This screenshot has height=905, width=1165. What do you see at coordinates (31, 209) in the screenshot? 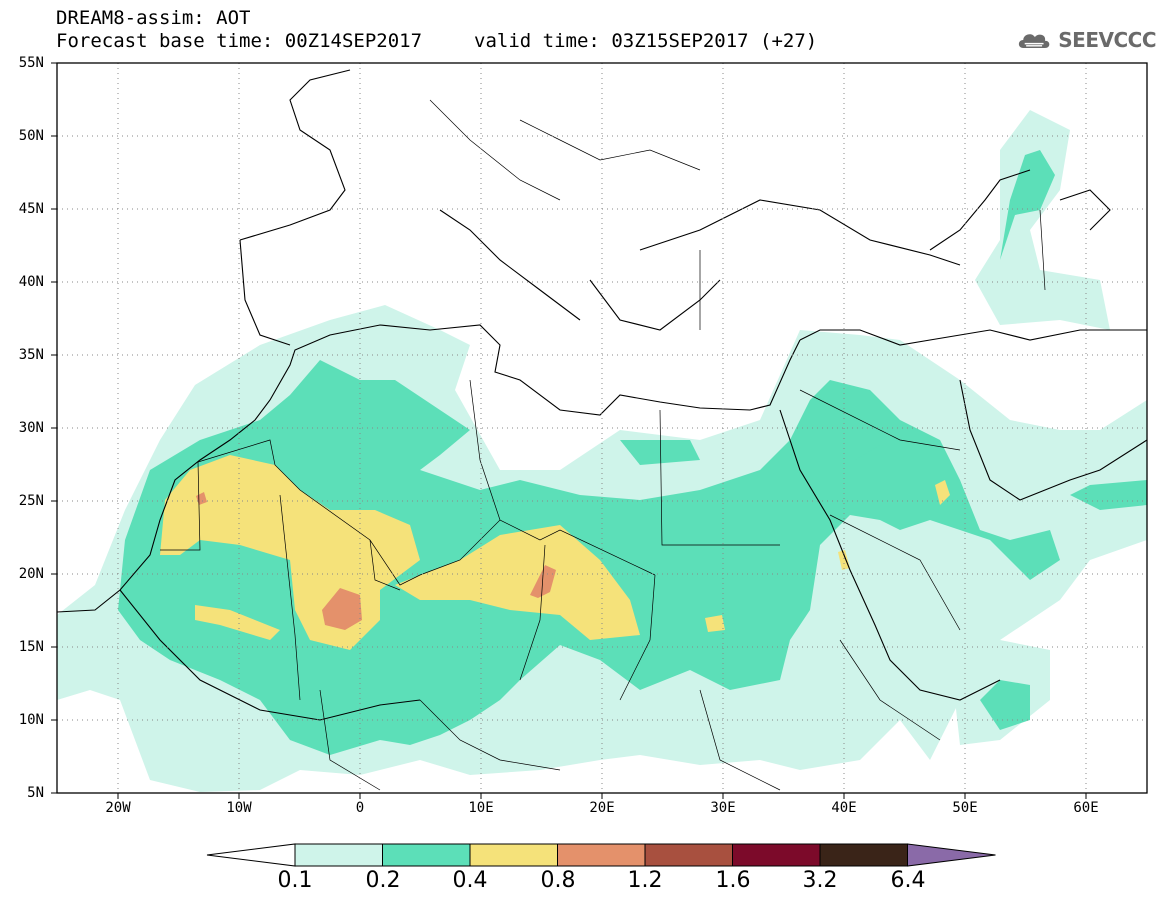
I see `lat-label: 45N` at bounding box center [31, 209].